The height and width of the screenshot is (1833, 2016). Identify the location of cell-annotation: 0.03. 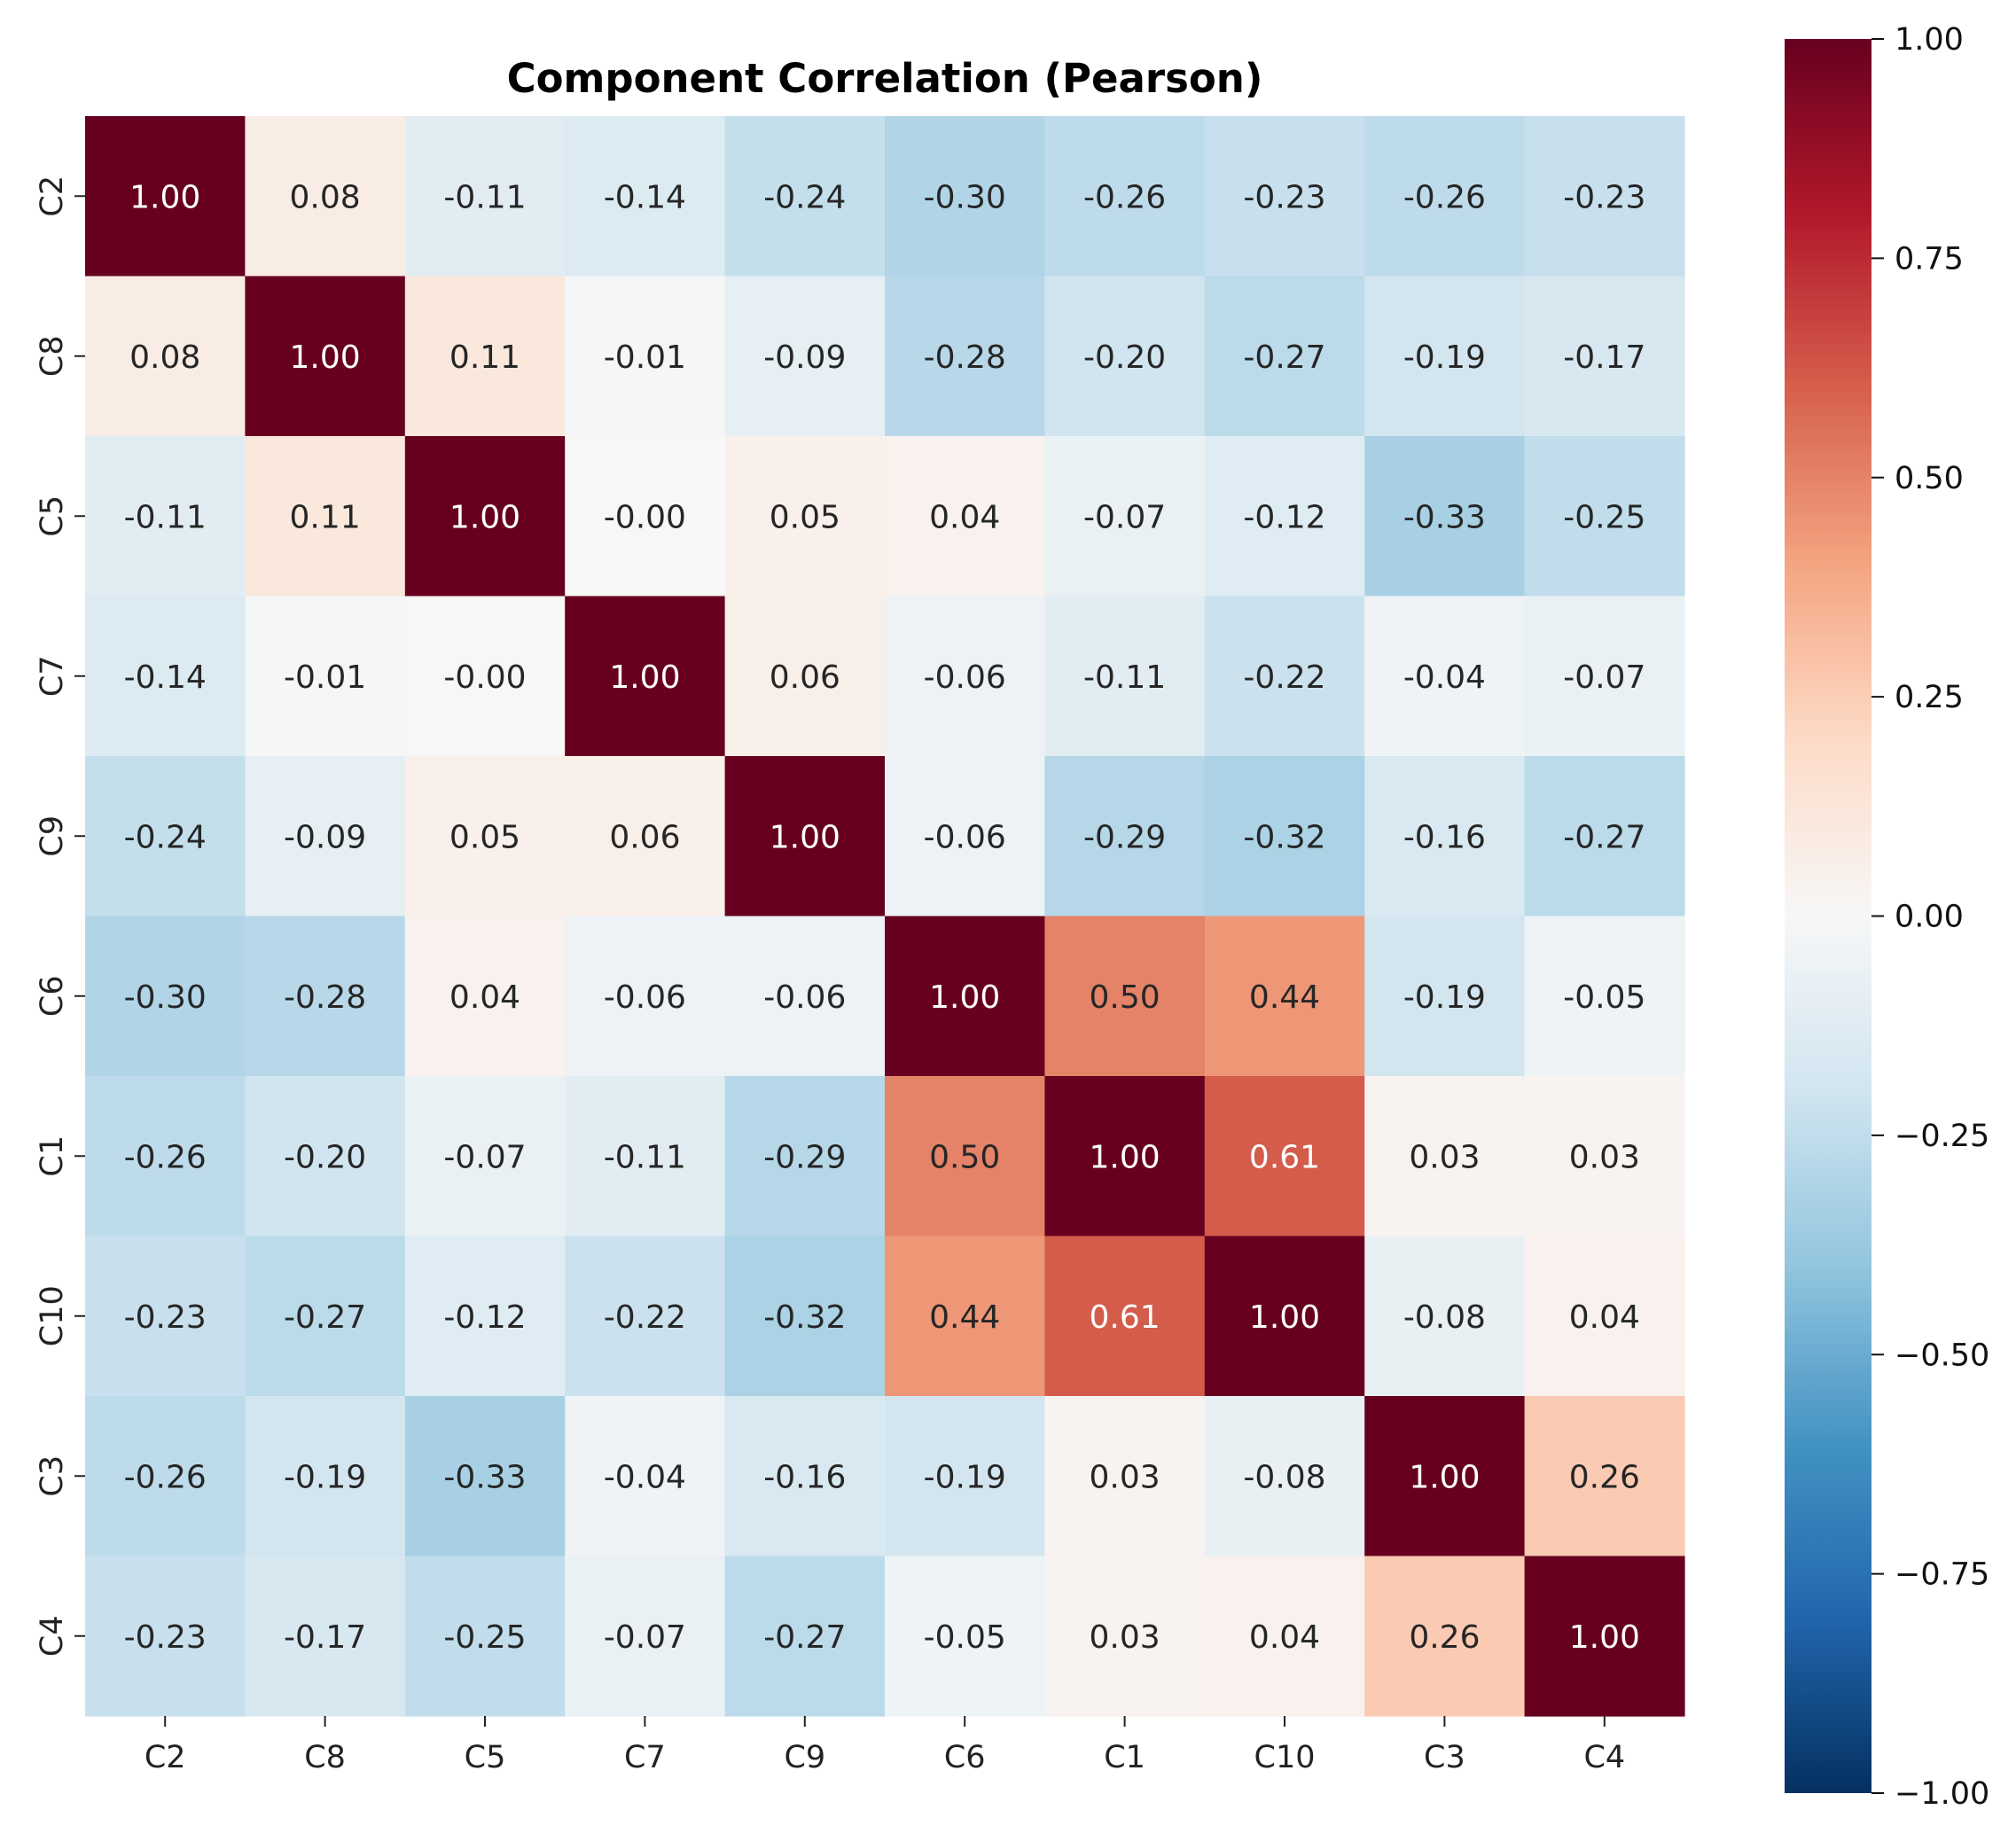
(1604, 1157).